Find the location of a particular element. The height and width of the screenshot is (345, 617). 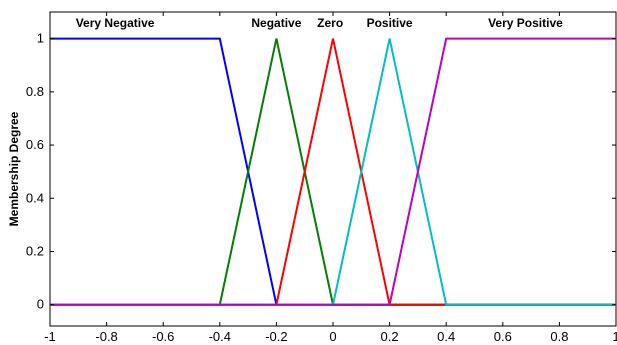

y-tick-label: 0 is located at coordinates (40, 304).